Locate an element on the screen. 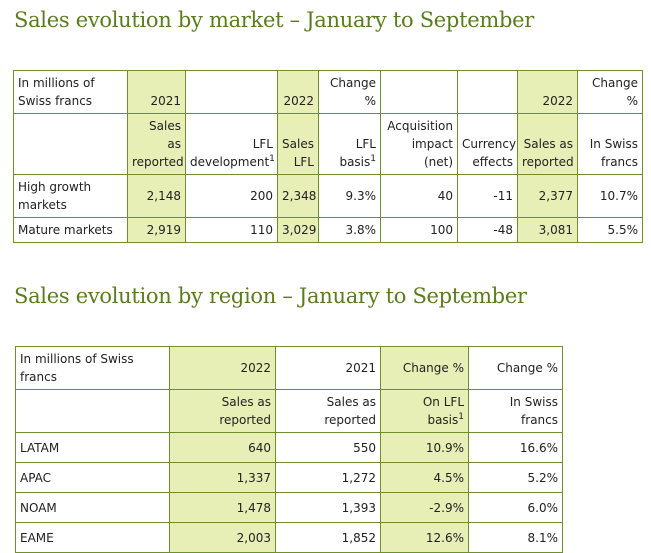 The image size is (651, 553). cell: 2,348 is located at coordinates (298, 196).